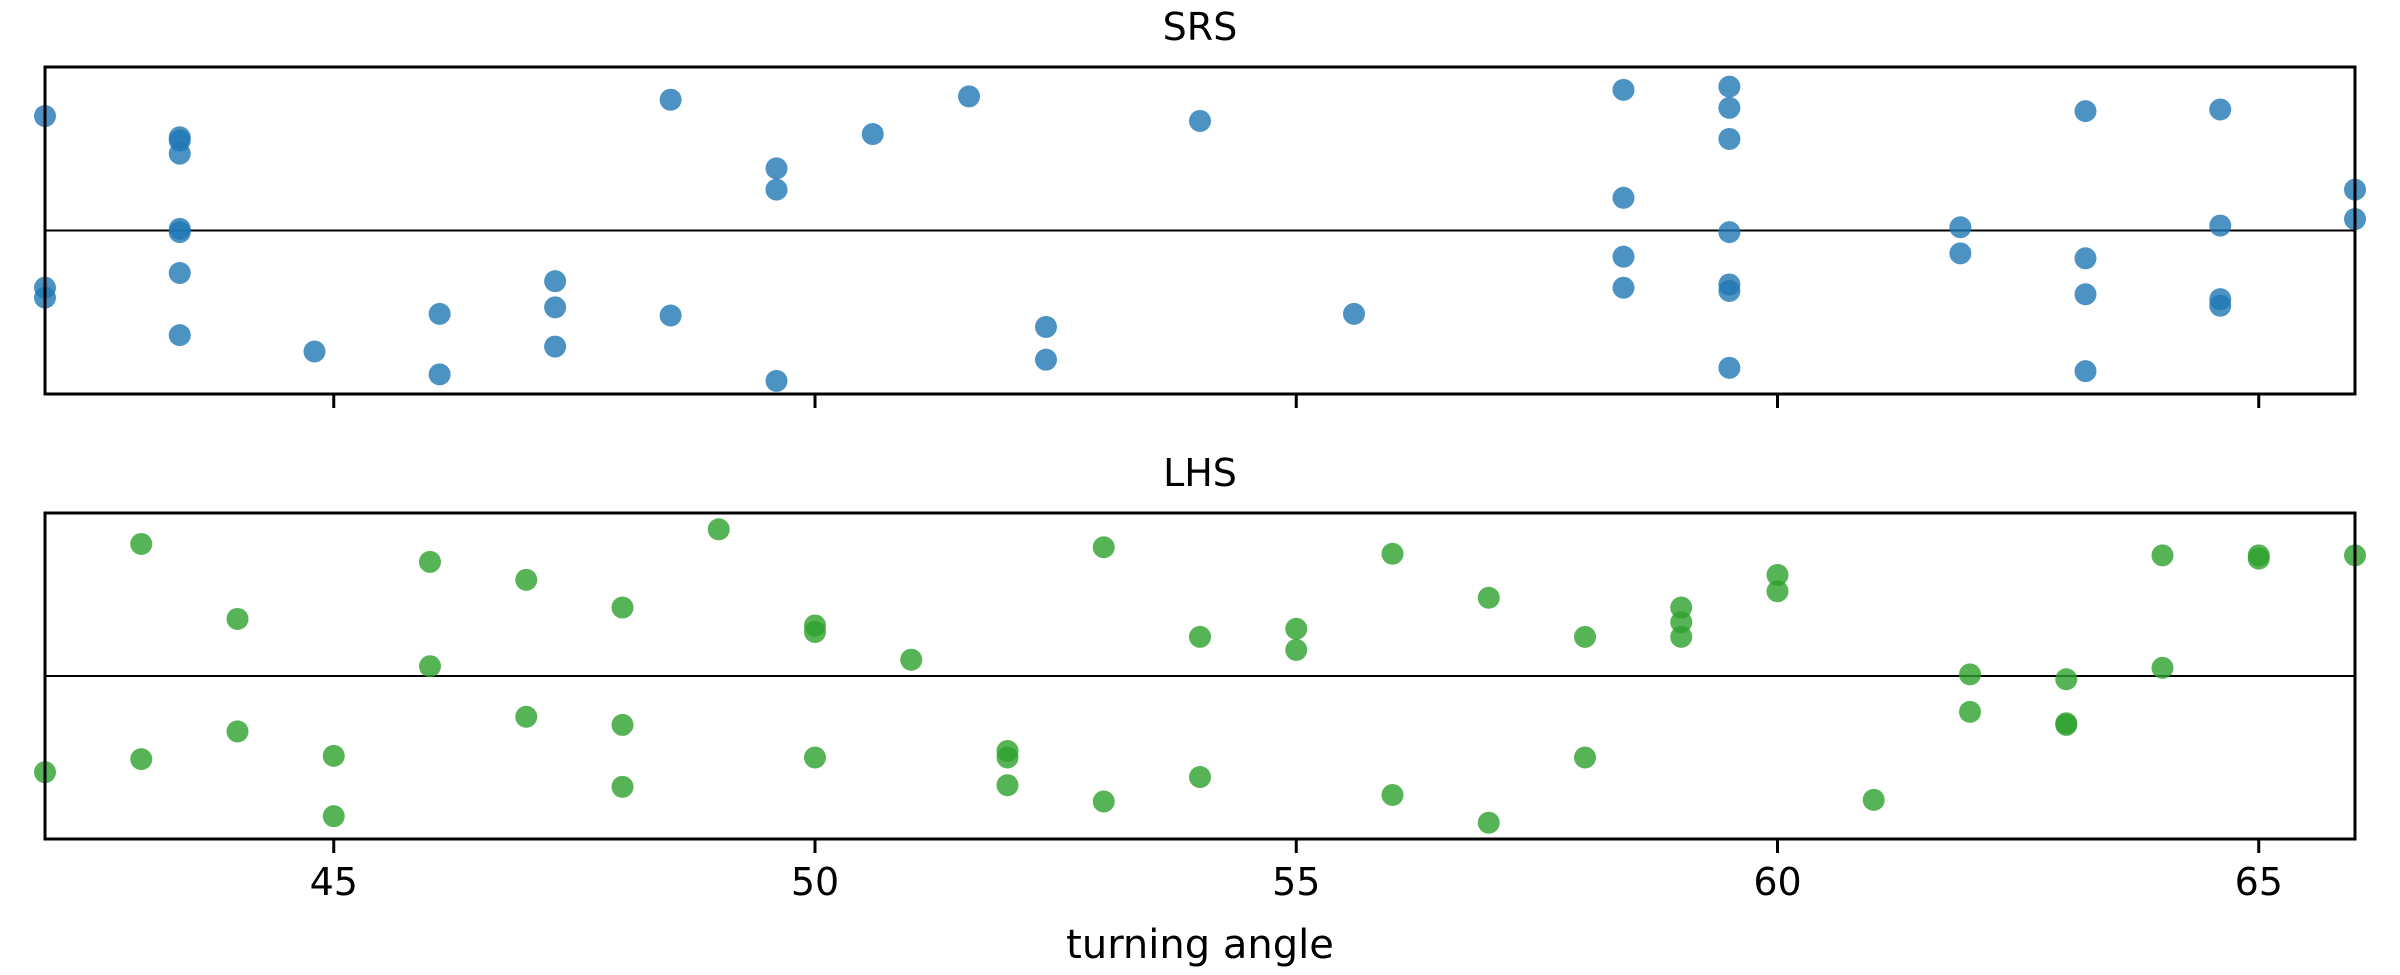 This screenshot has width=2400, height=975. Describe the element at coordinates (1200, 945) in the screenshot. I see `x-axis-label: turning angle` at that location.